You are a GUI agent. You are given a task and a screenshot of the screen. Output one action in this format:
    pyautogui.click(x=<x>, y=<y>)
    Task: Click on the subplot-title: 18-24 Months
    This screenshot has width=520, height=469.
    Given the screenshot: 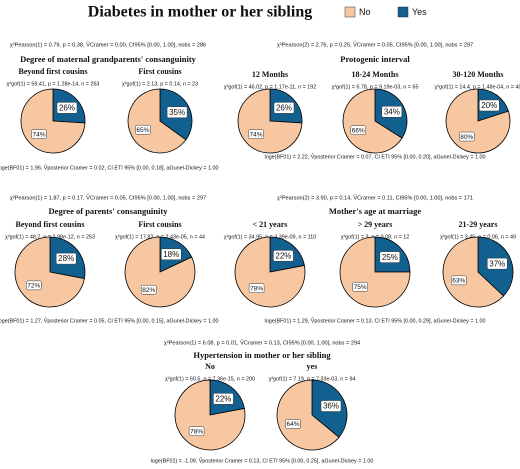 What is the action you would take?
    pyautogui.click(x=375, y=74)
    